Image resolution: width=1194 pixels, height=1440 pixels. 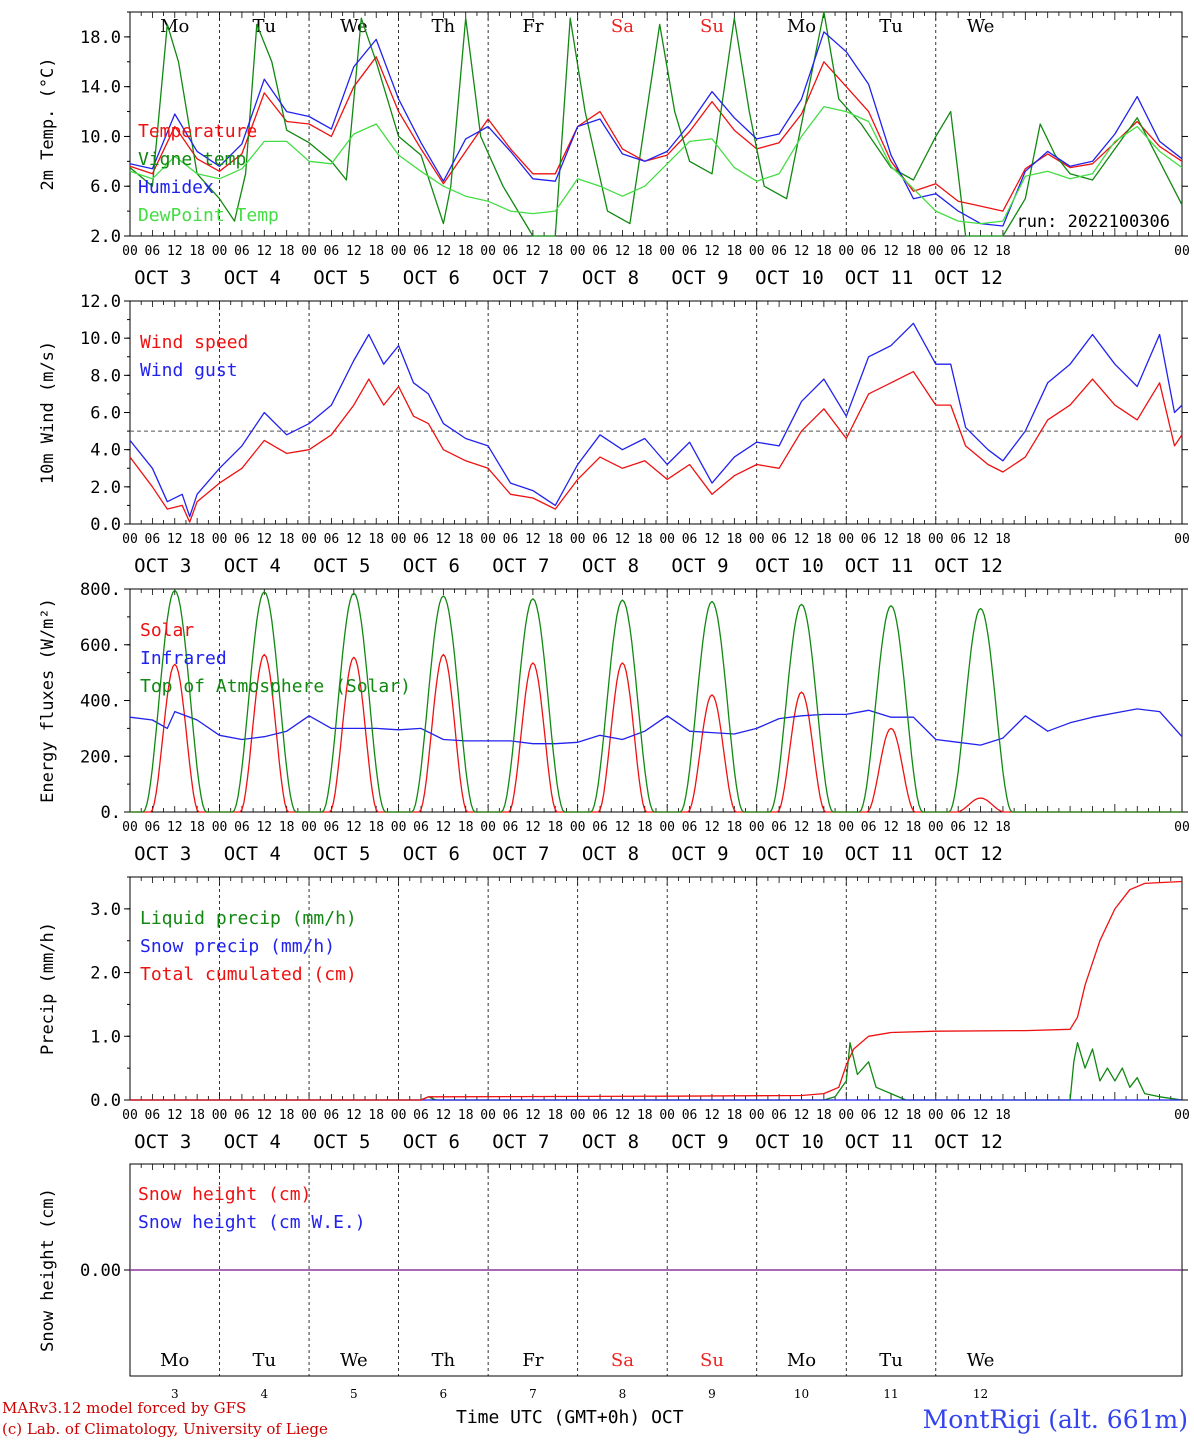 I want to click on y-tick-label: 0.0, so click(x=105, y=525).